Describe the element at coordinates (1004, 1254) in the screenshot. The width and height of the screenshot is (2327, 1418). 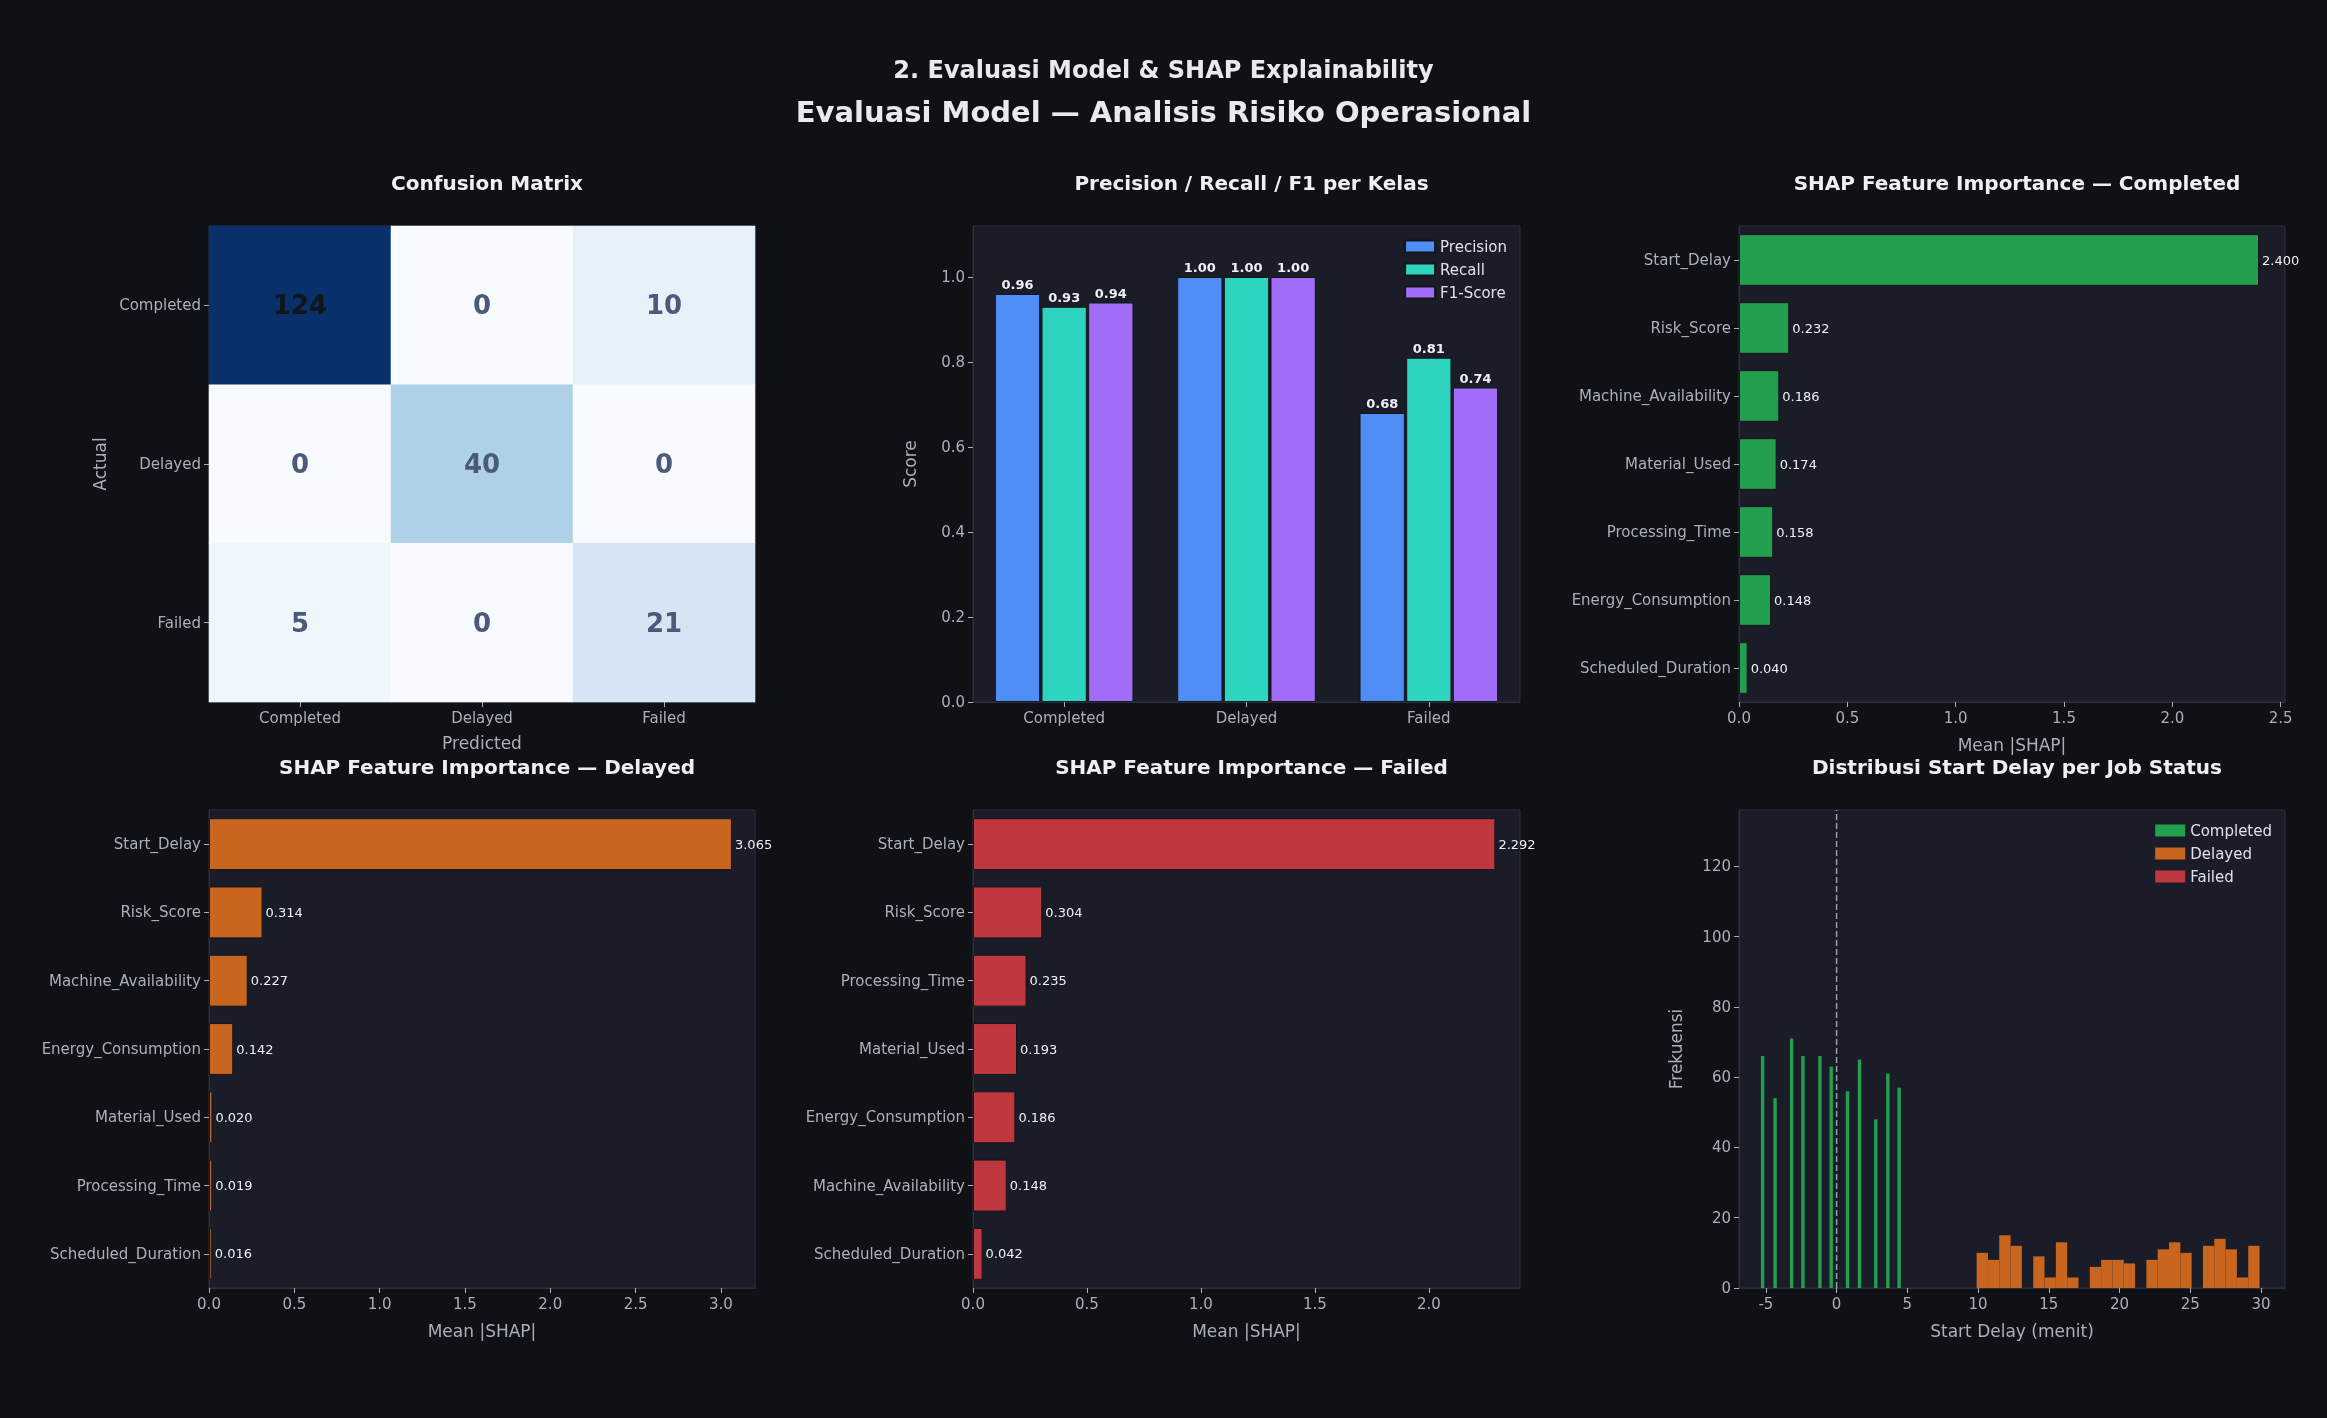
I see `data-label: 0.042` at that location.